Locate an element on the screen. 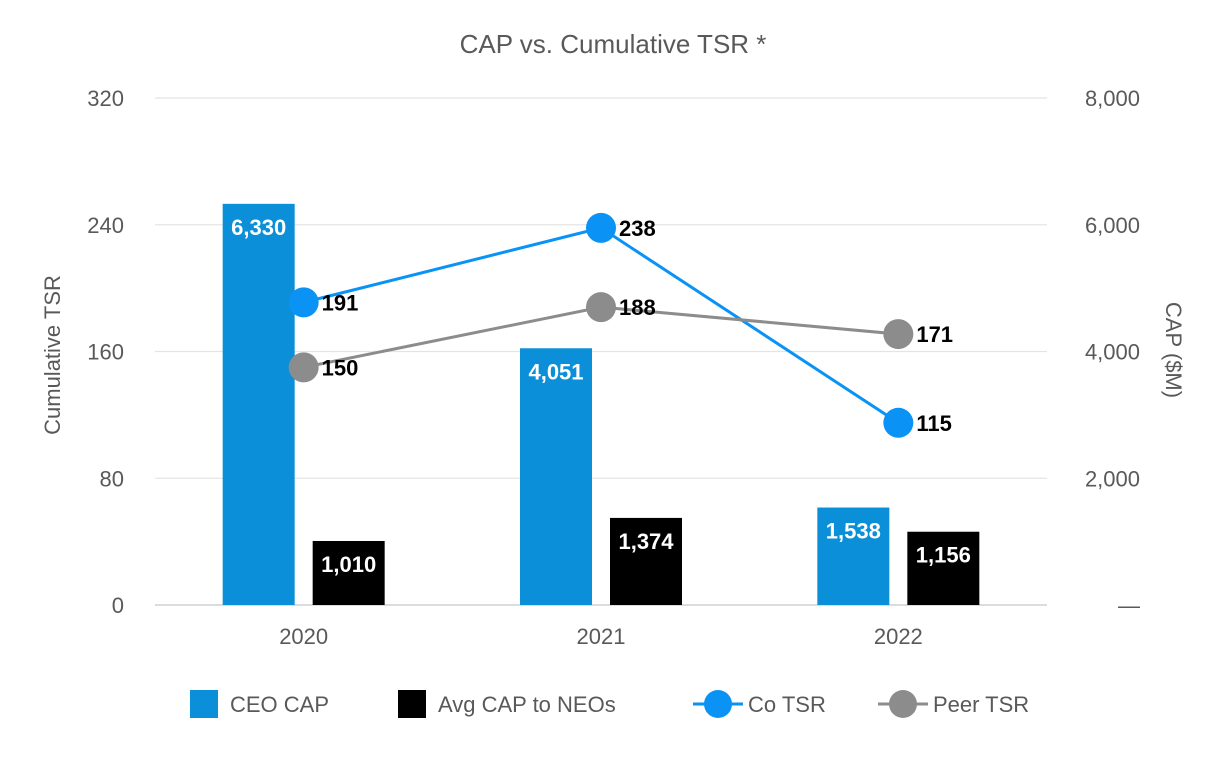 This screenshot has height=760, width=1226. left-axis-title: Cumulative TSR is located at coordinates (52, 355).